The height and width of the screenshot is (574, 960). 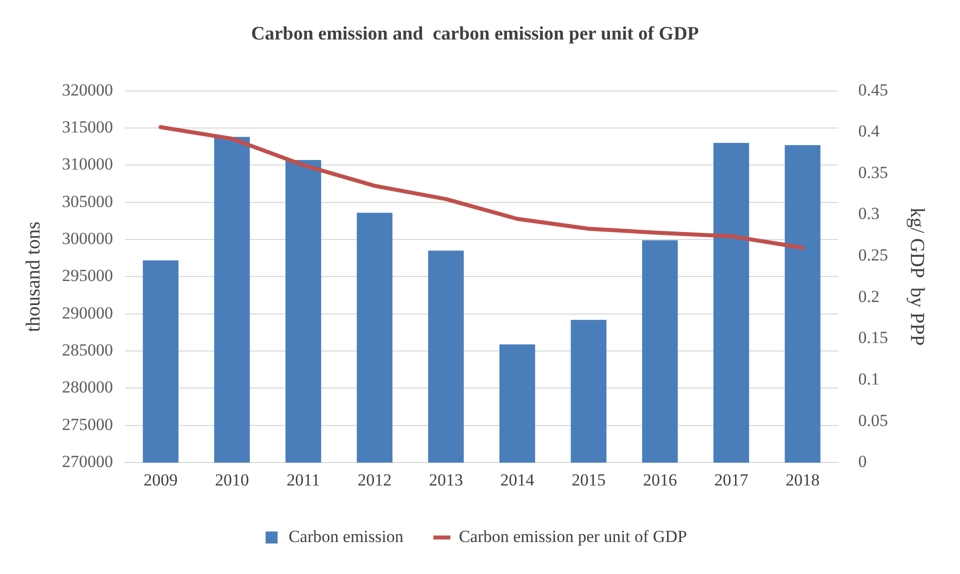 I want to click on y2-tick-label: 0.4, so click(x=869, y=131).